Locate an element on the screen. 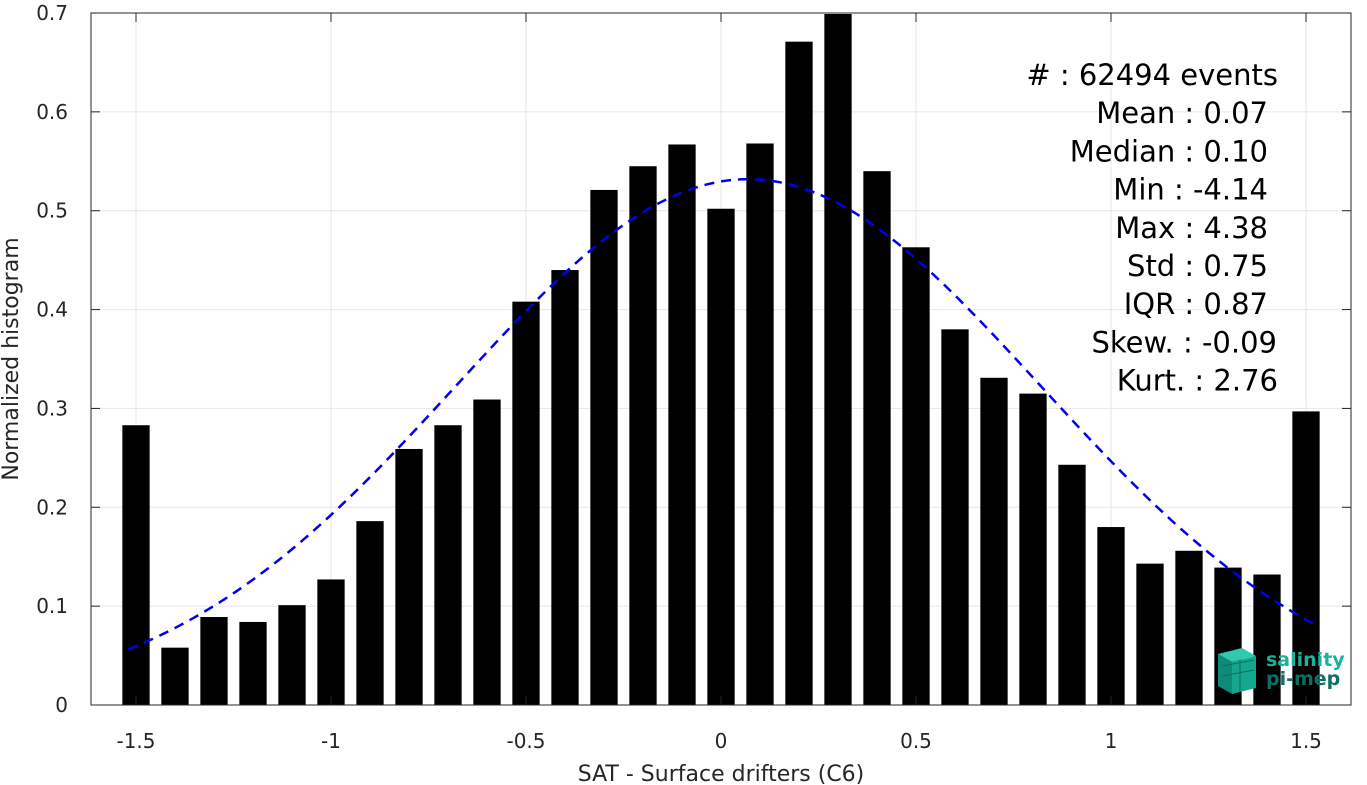  x-tick-label: -1 is located at coordinates (331, 741).